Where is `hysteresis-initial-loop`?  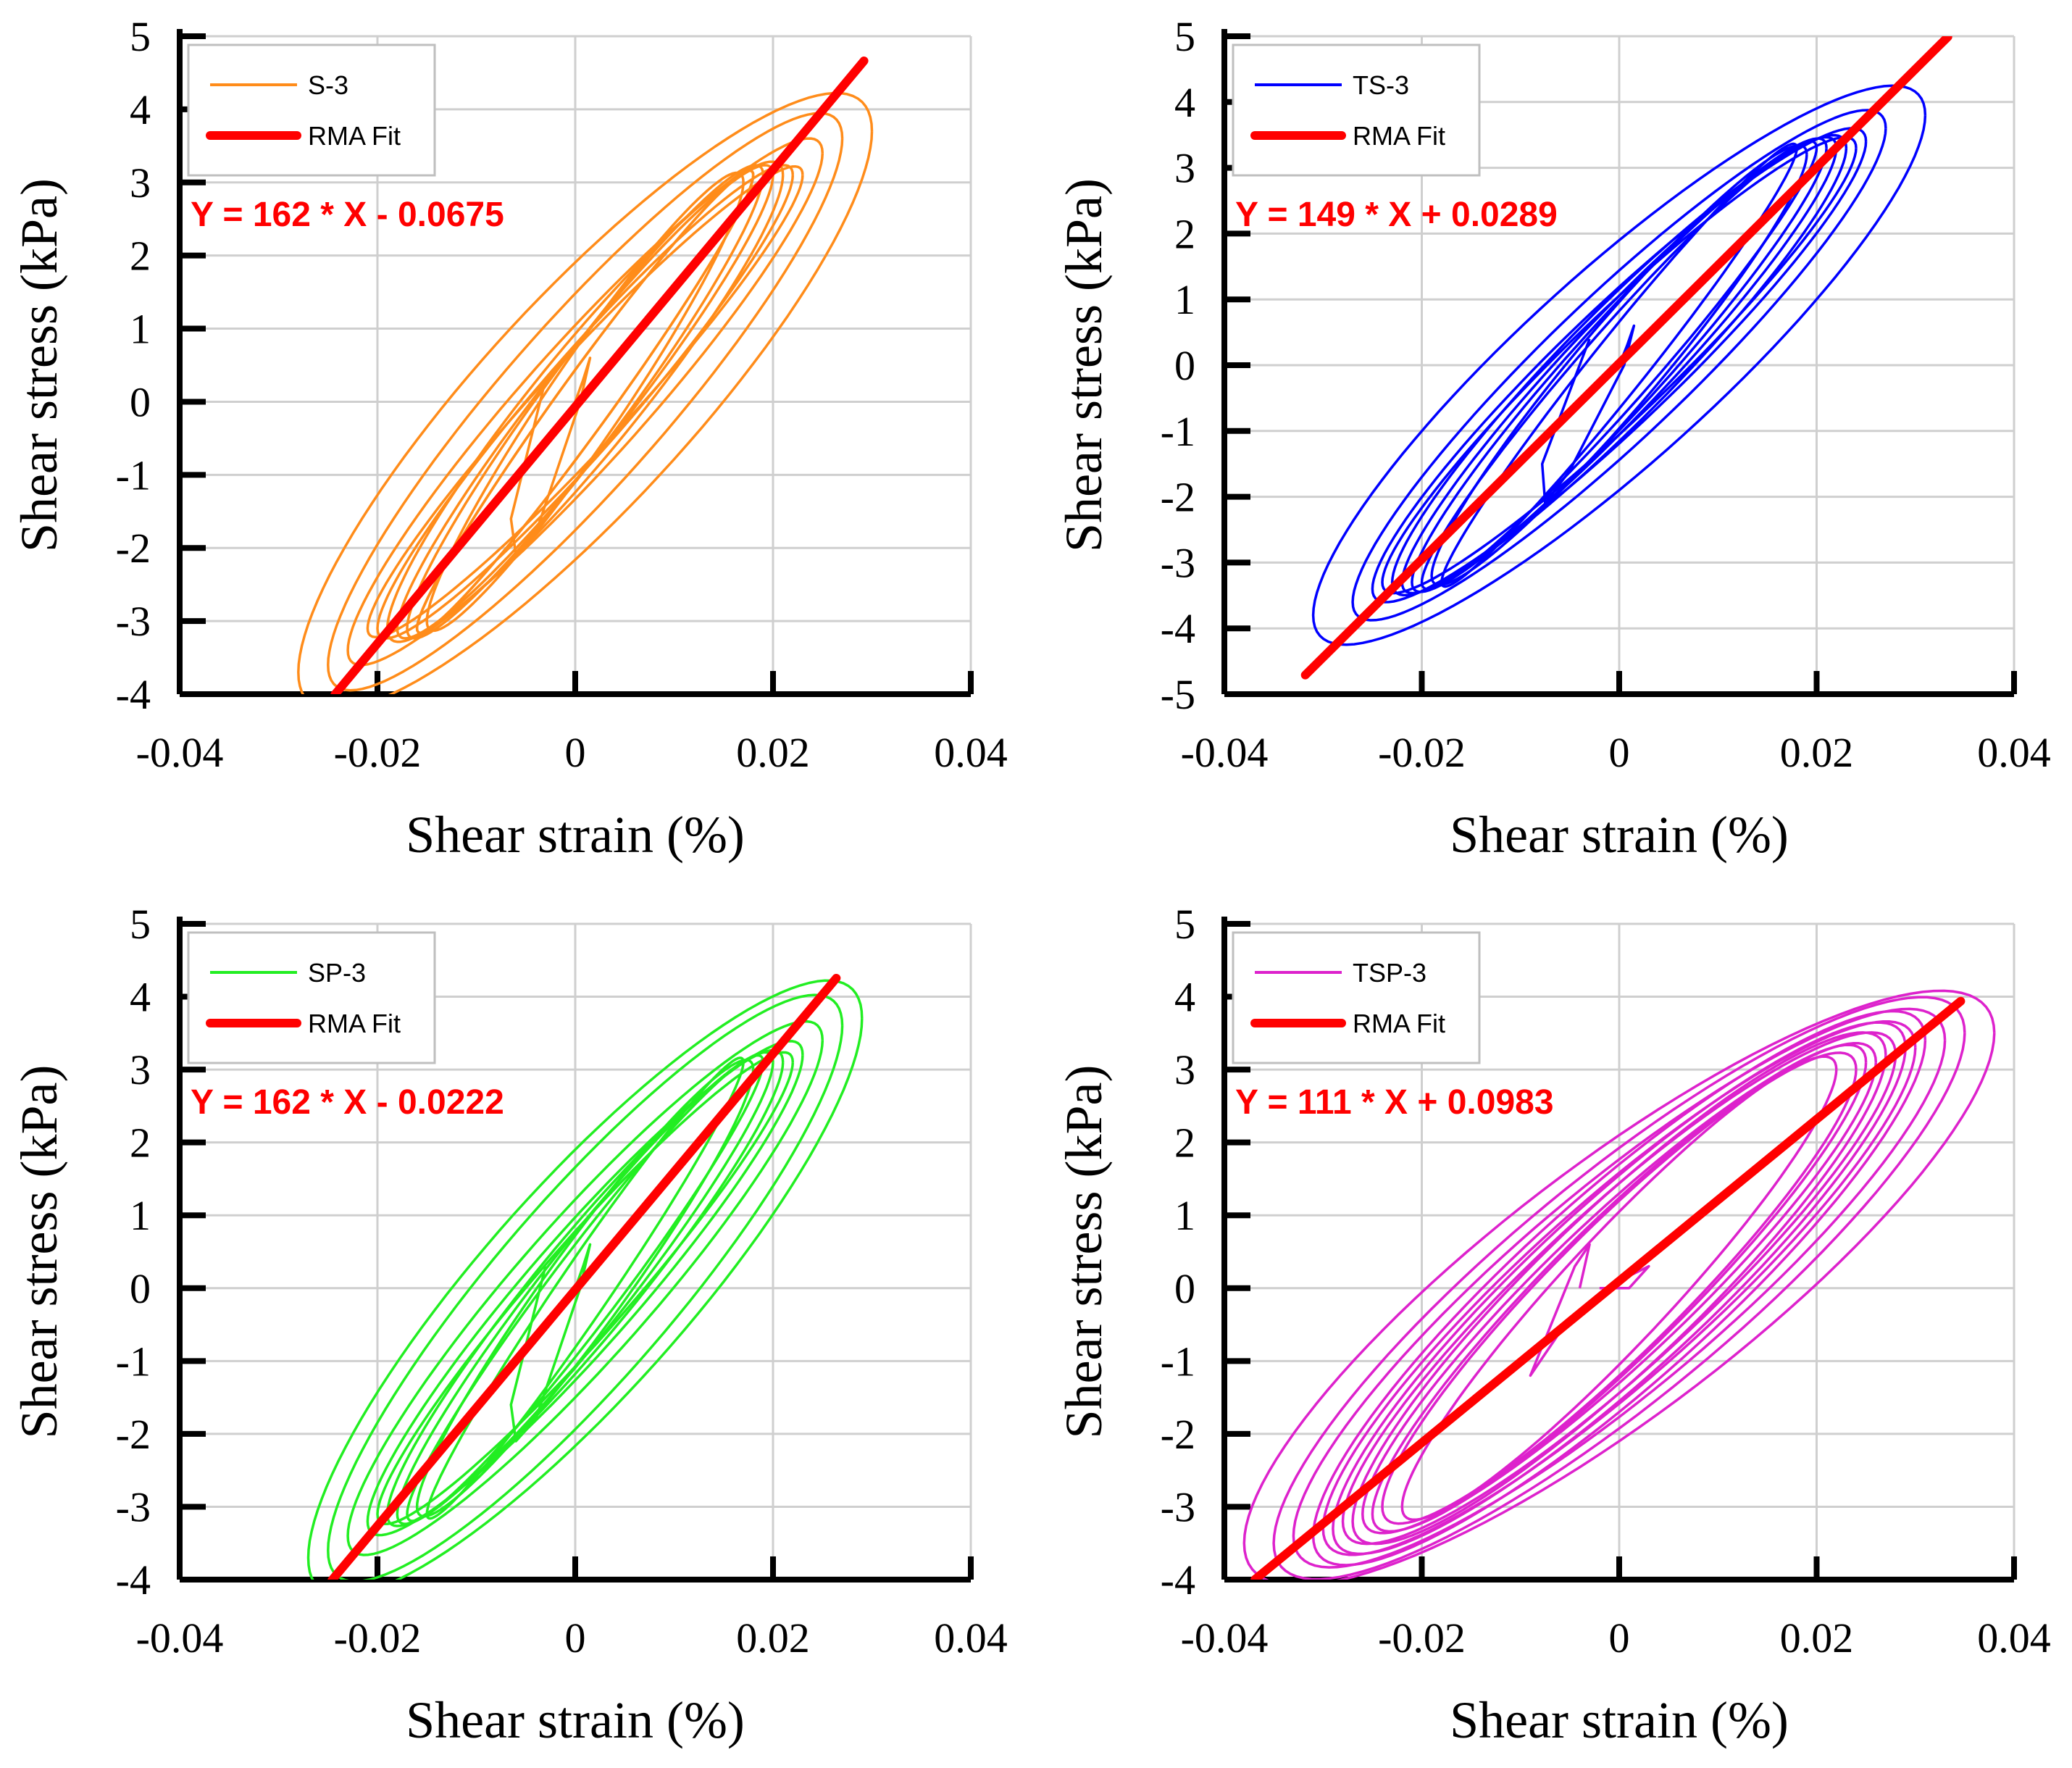
hysteresis-initial-loop is located at coordinates (550, 456).